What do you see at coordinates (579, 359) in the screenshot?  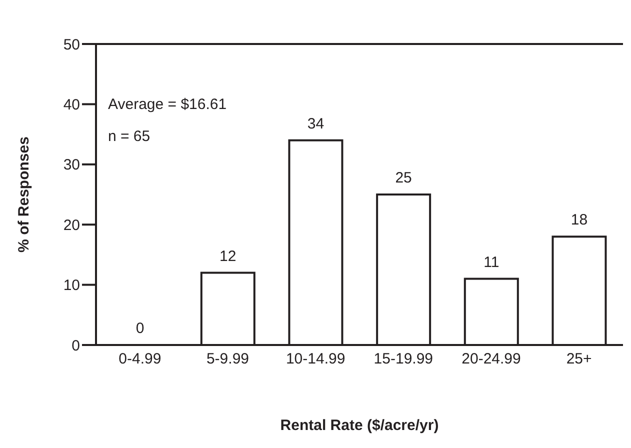 I see `x-tick-label: 25+` at bounding box center [579, 359].